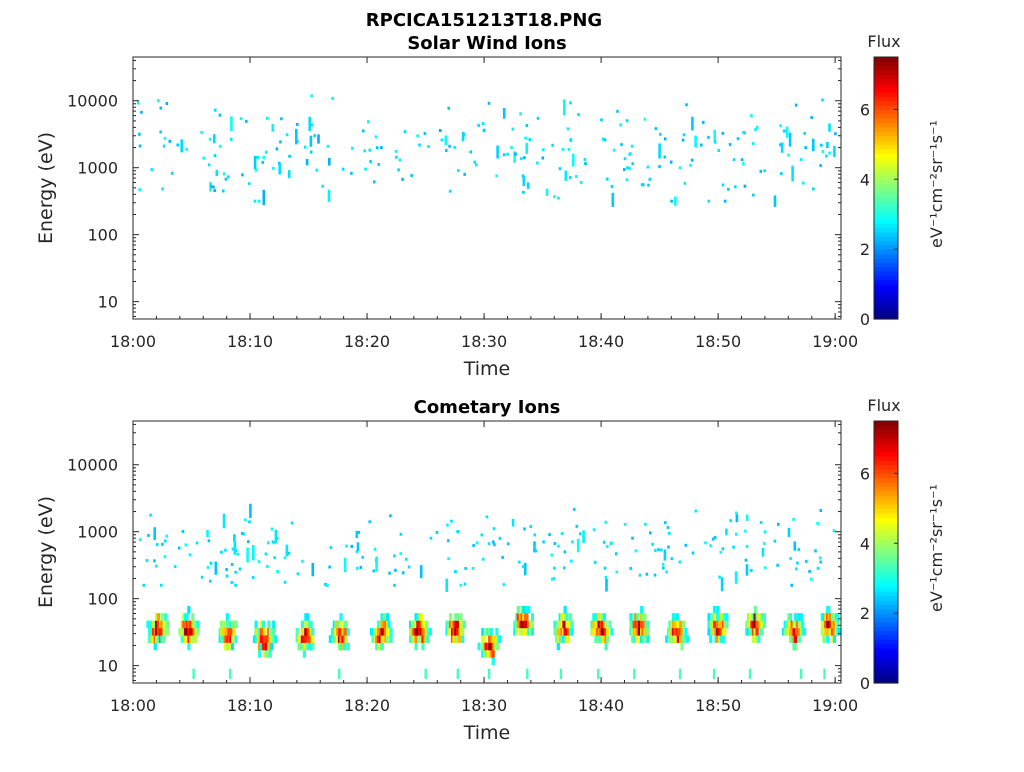 This screenshot has width=1024, height=772. I want to click on panel1-colorbar-segment, so click(886, 463).